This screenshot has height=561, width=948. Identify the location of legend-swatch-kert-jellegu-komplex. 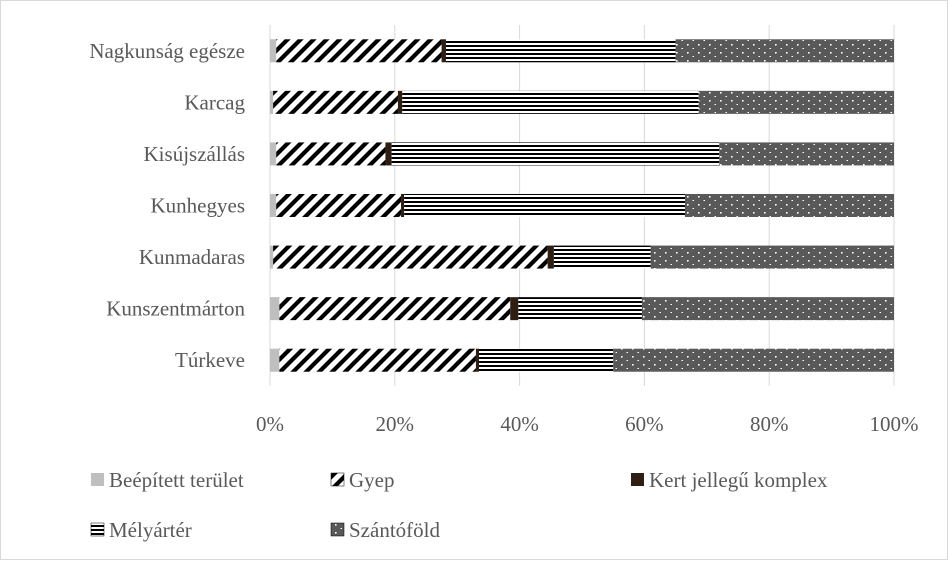
(637, 479).